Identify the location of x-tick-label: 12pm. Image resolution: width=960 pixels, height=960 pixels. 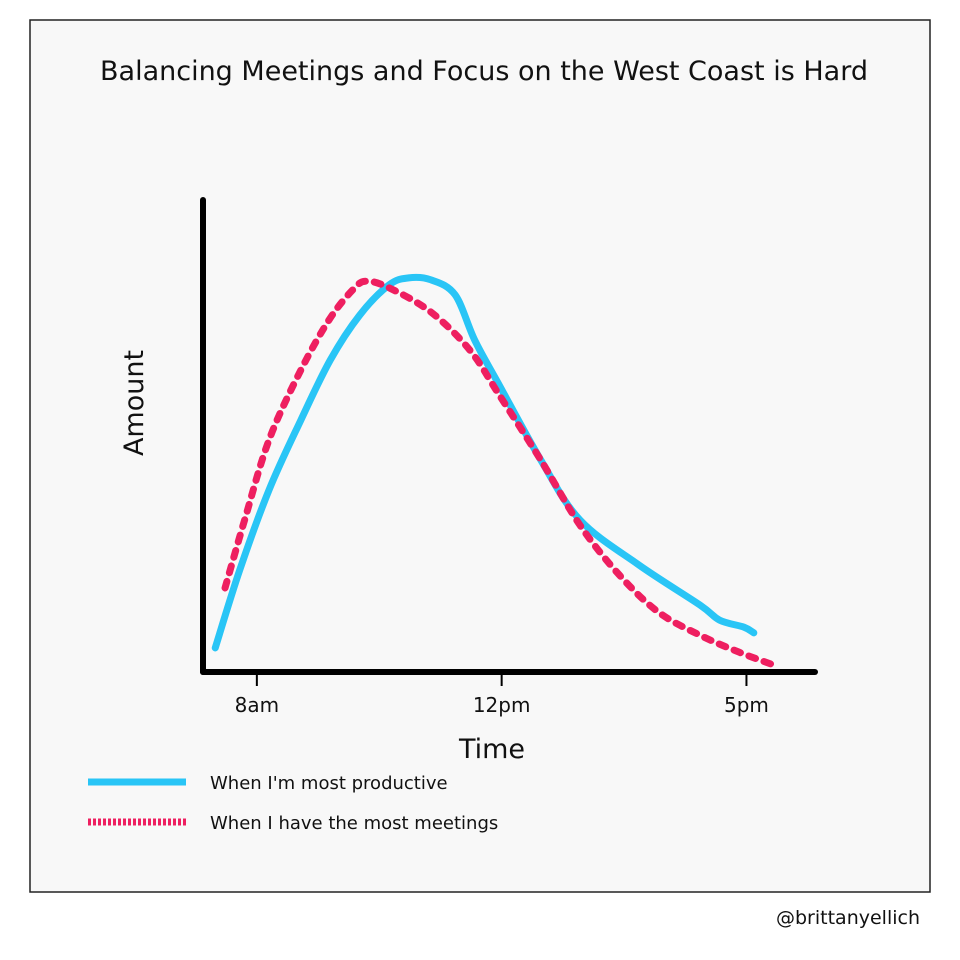
(502, 705).